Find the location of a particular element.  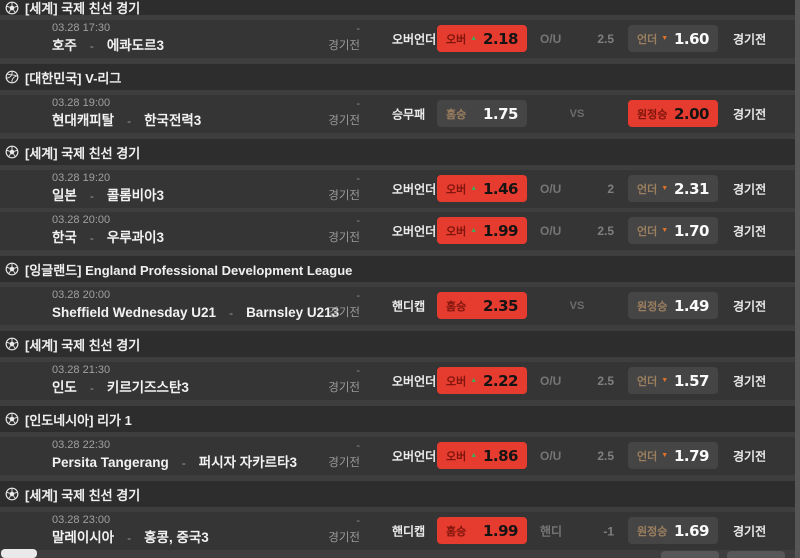

horizontal-scrollbar-thumb is located at coordinates (19, 553).